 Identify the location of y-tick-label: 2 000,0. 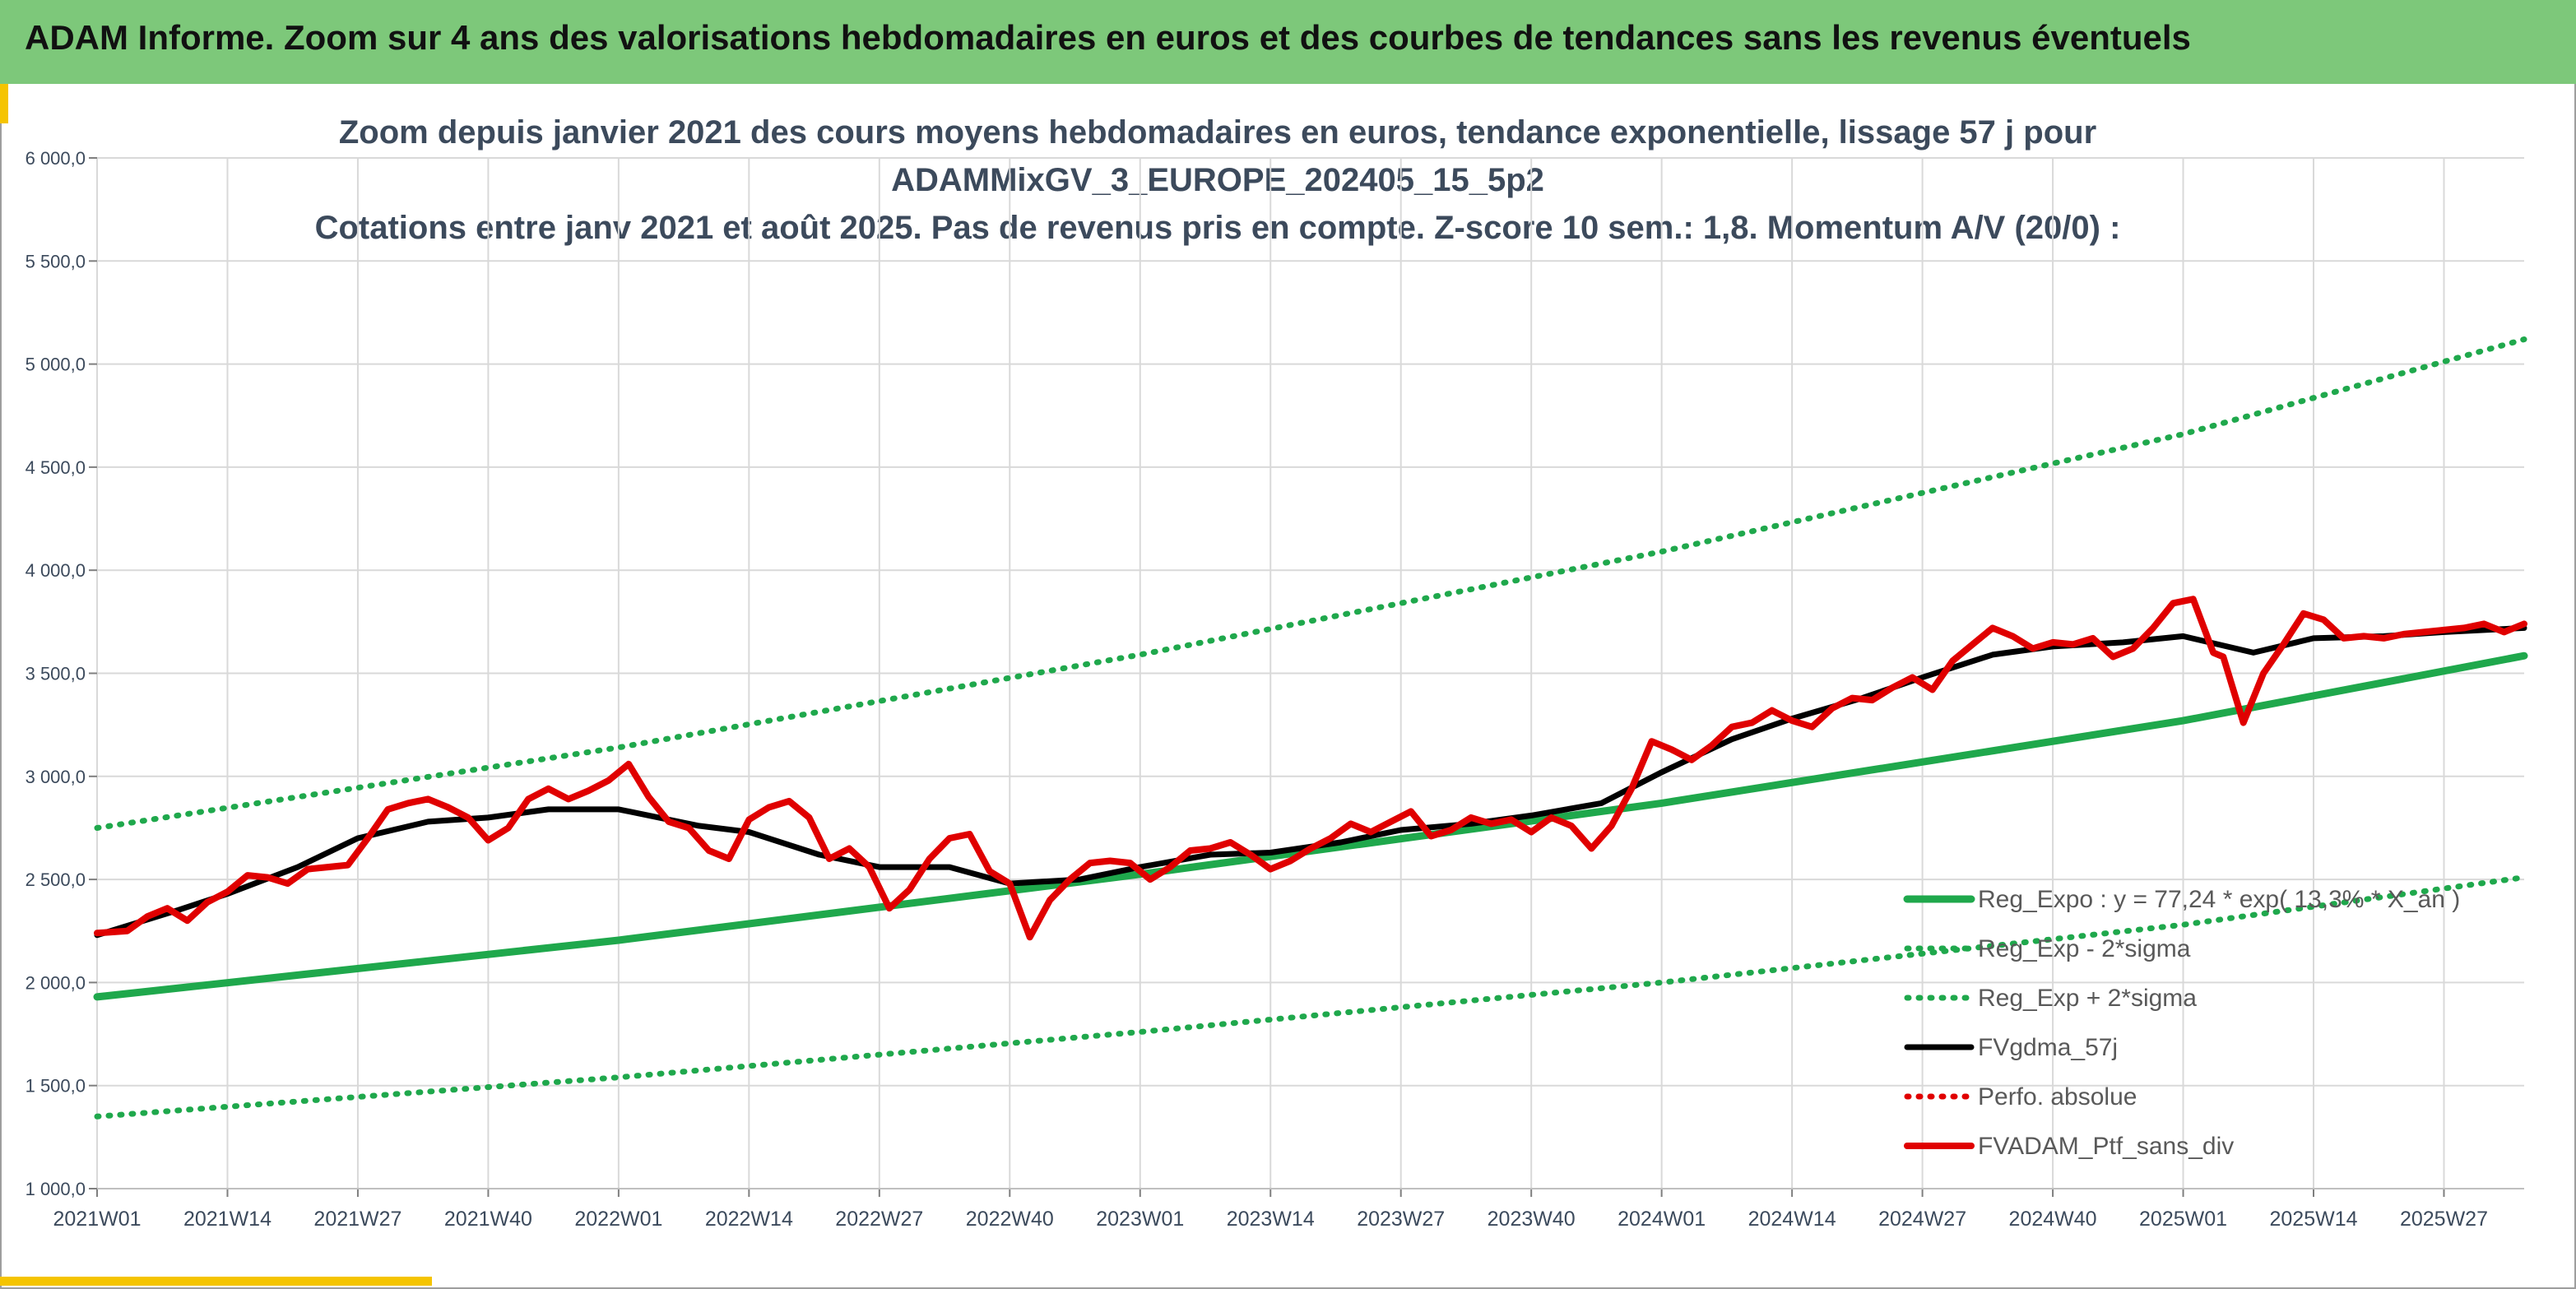
(56, 982).